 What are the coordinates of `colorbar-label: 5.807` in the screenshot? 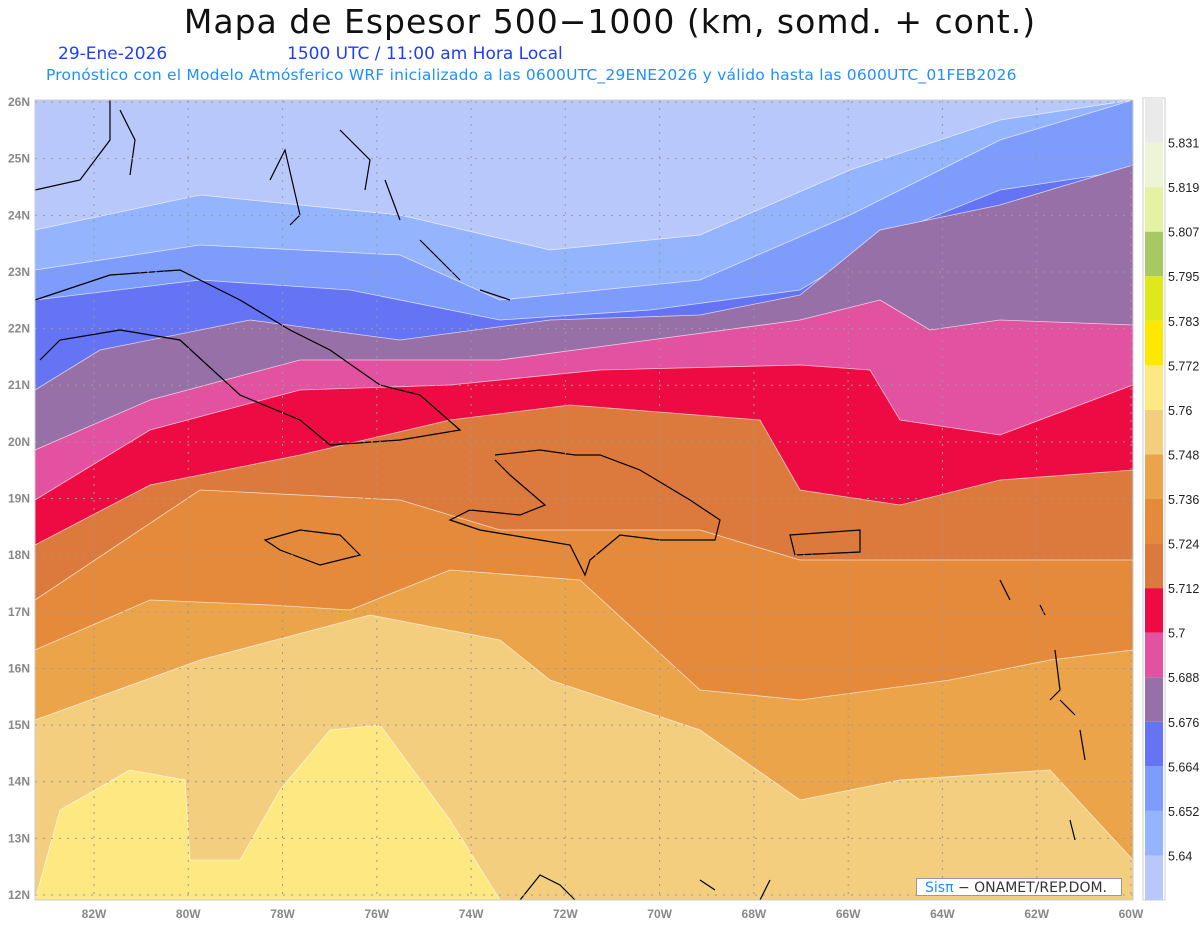 It's located at (1183, 233).